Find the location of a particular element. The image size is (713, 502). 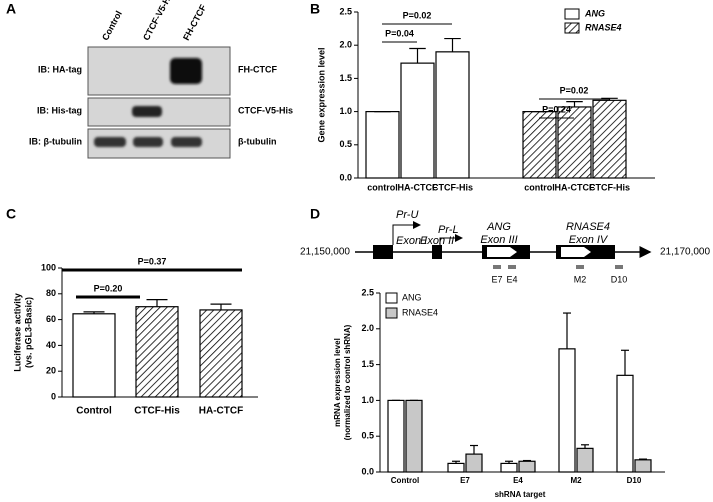

gene-map is located at coordinates (503, 245).